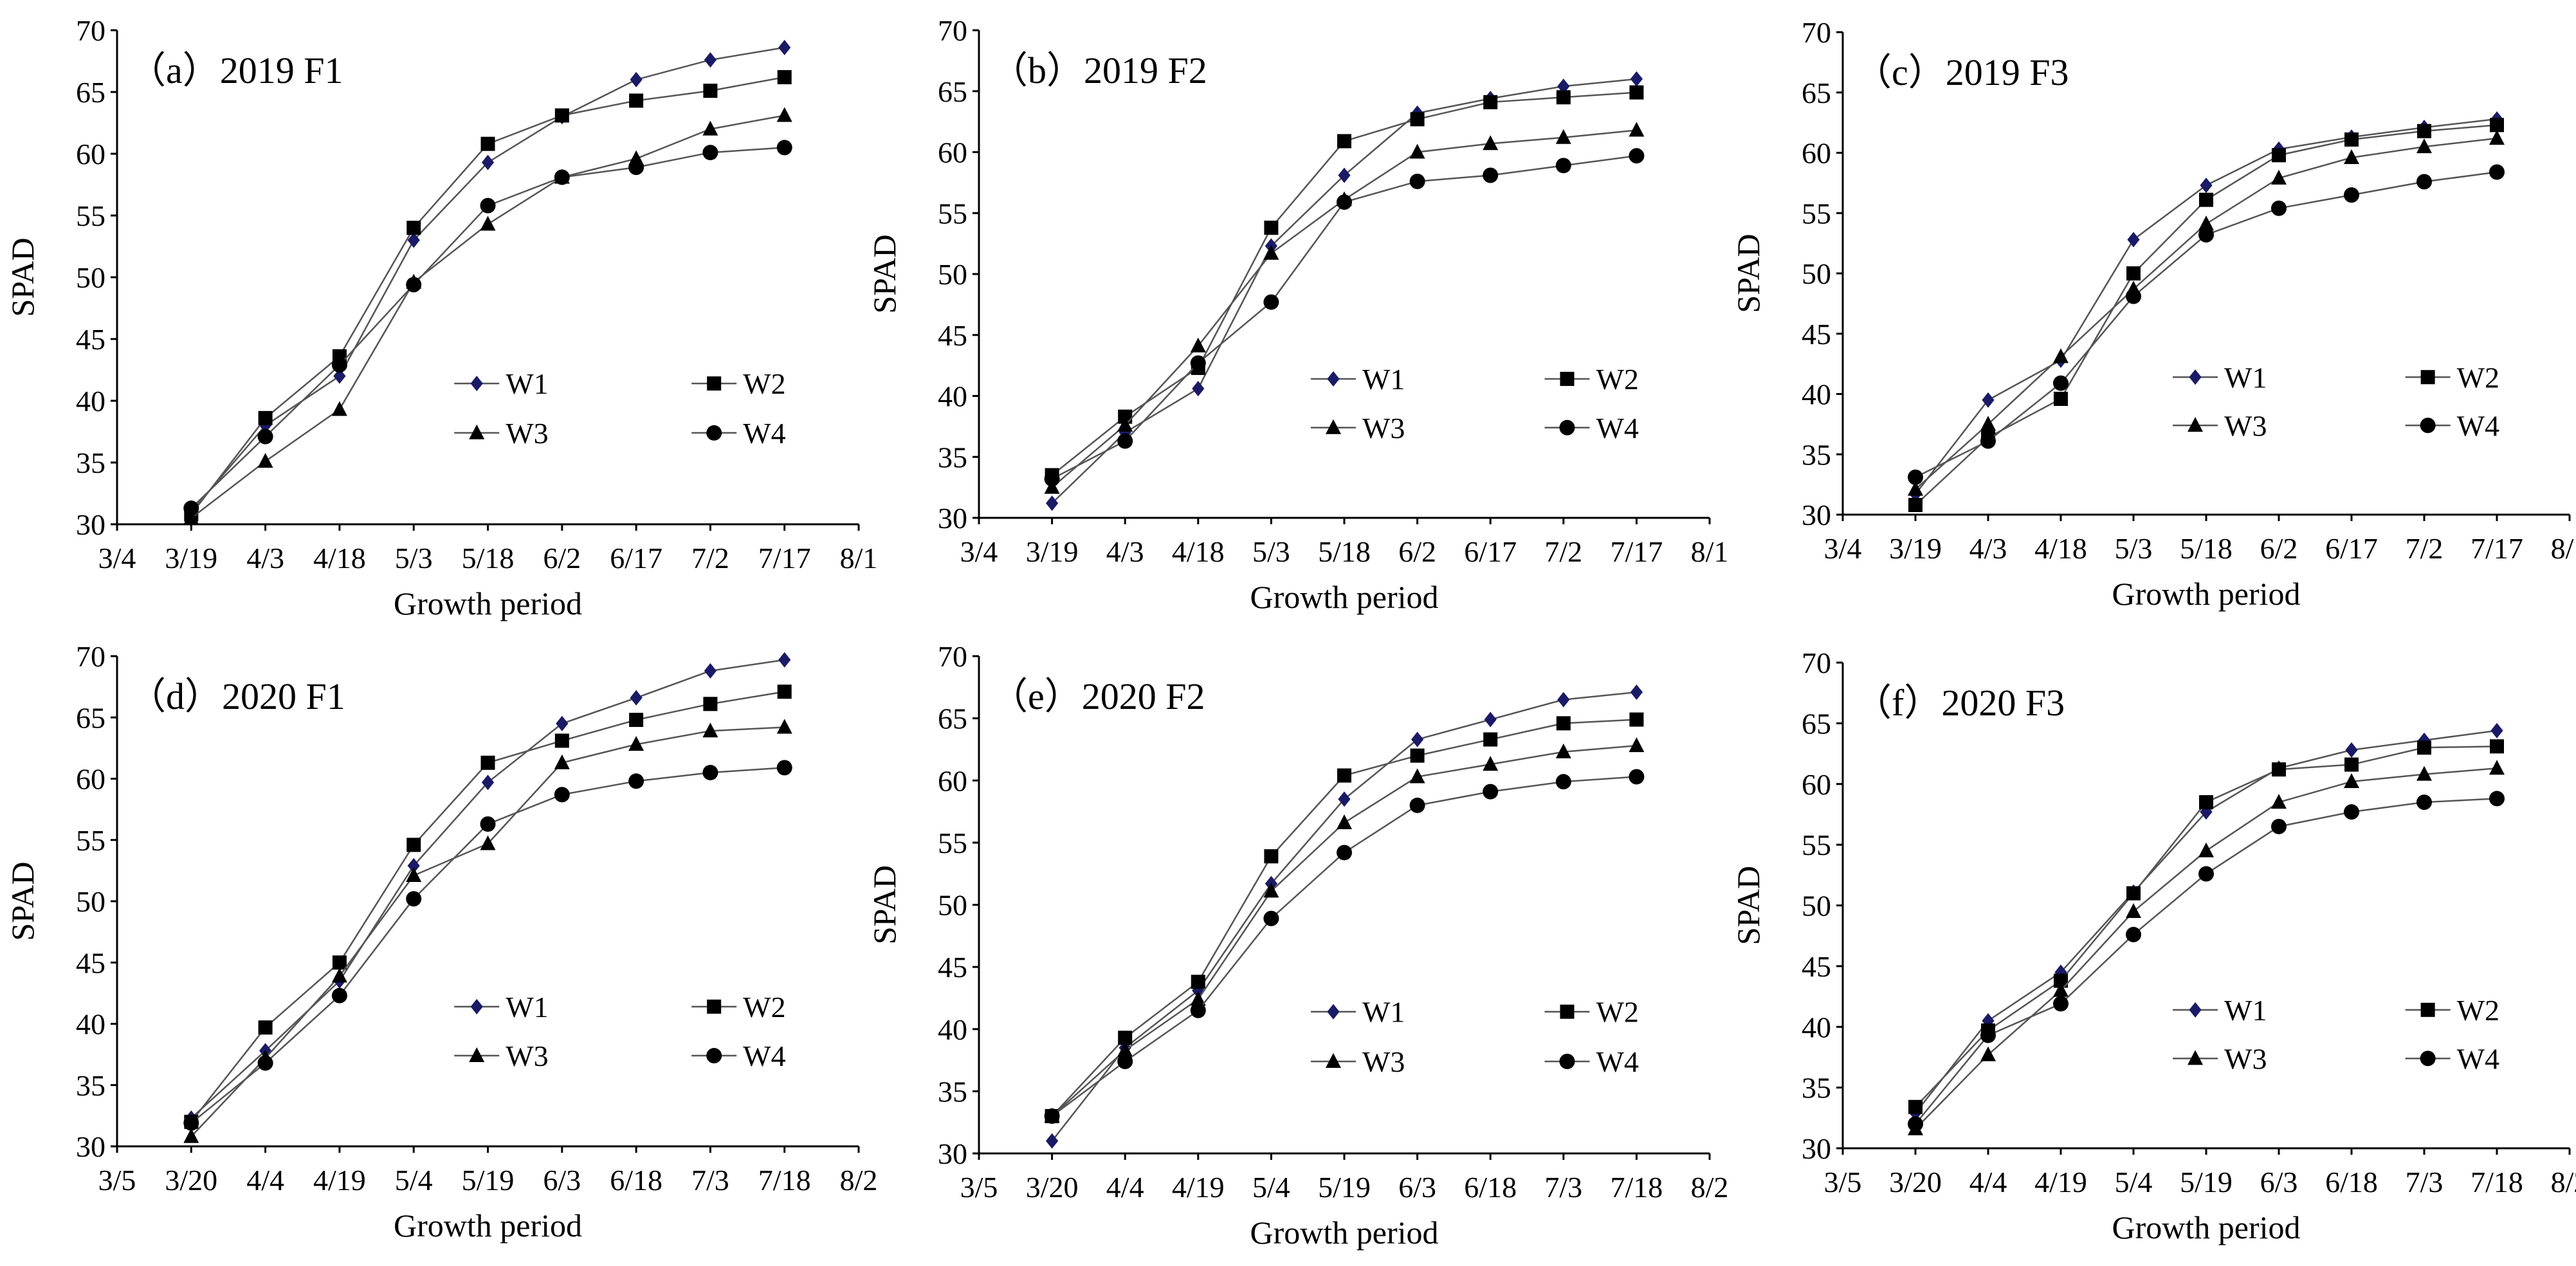 Image resolution: width=2576 pixels, height=1266 pixels. Describe the element at coordinates (2478, 1011) in the screenshot. I see `legend-label: W2` at that location.